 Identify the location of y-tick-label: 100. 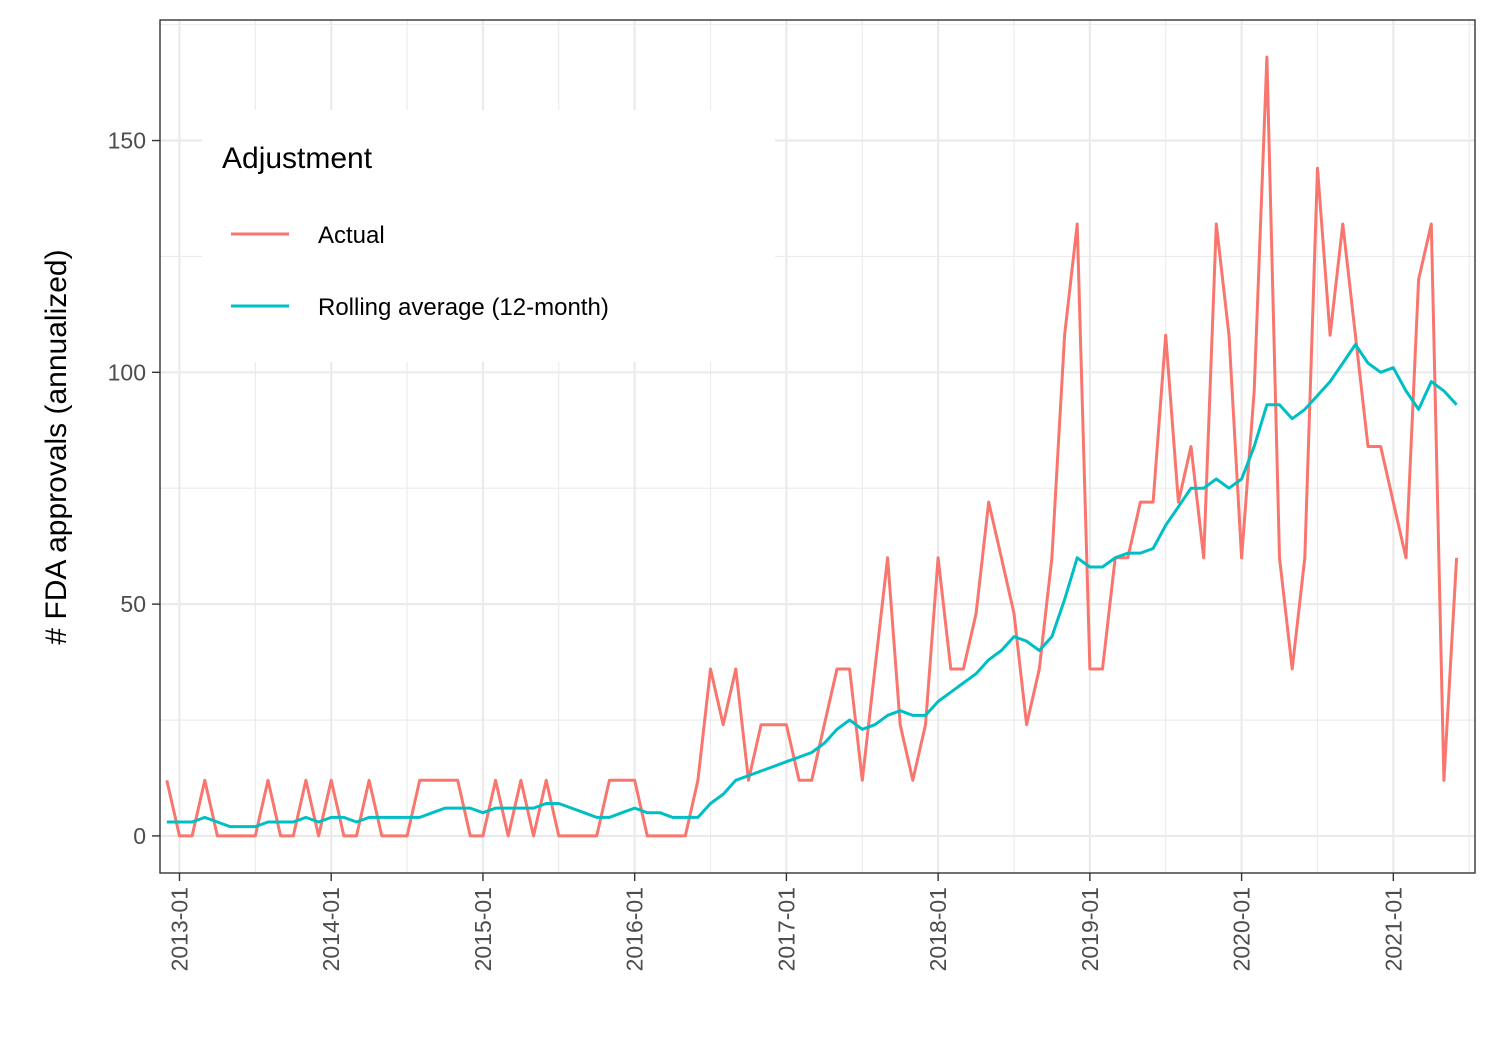
(127, 372).